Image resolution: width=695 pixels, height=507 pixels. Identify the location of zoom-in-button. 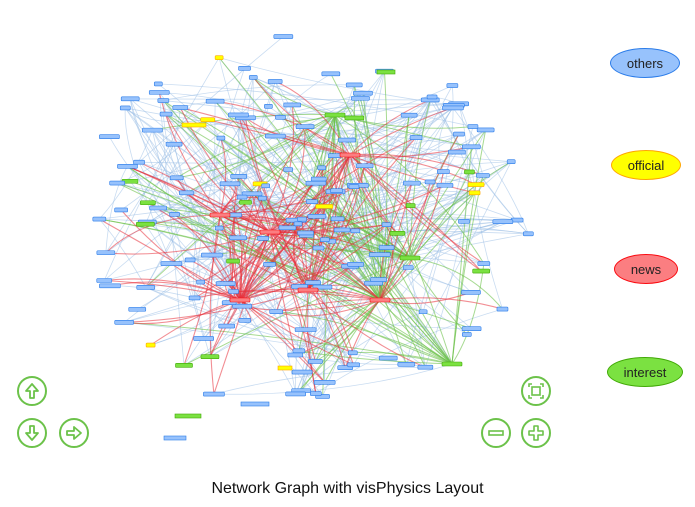
(536, 433).